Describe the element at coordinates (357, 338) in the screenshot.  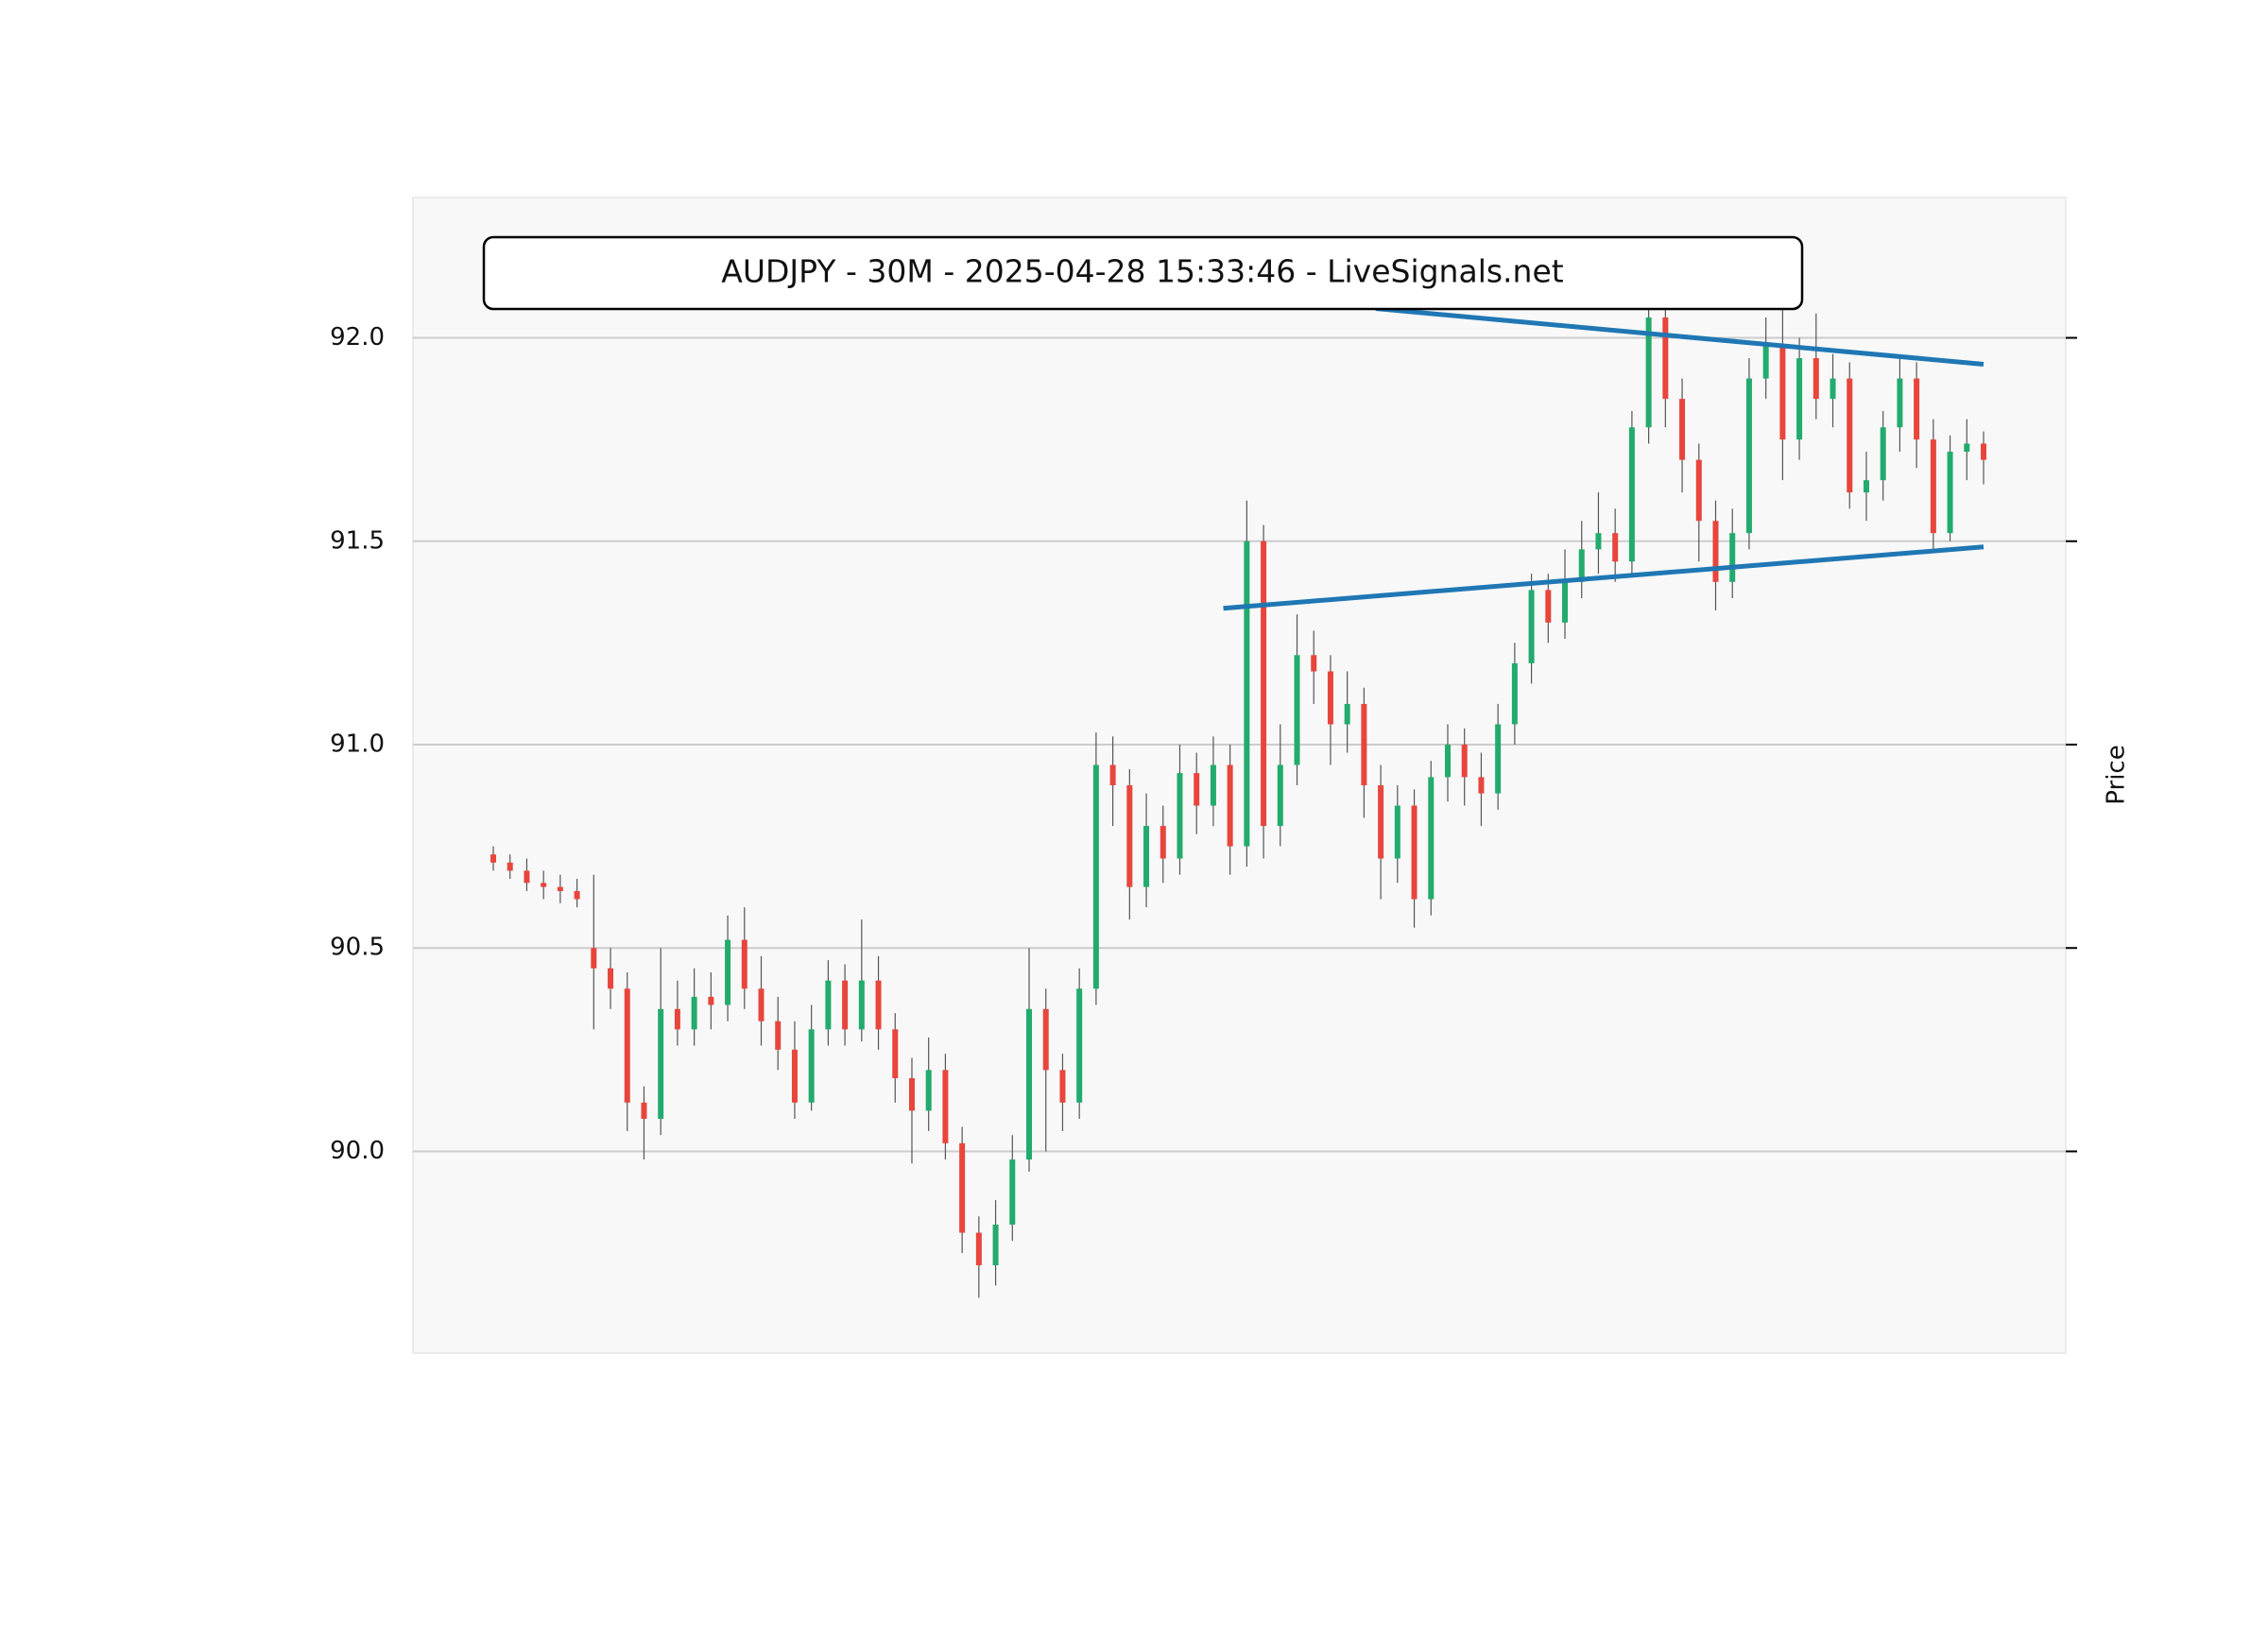
I see `y-tick-label: 92.0` at that location.